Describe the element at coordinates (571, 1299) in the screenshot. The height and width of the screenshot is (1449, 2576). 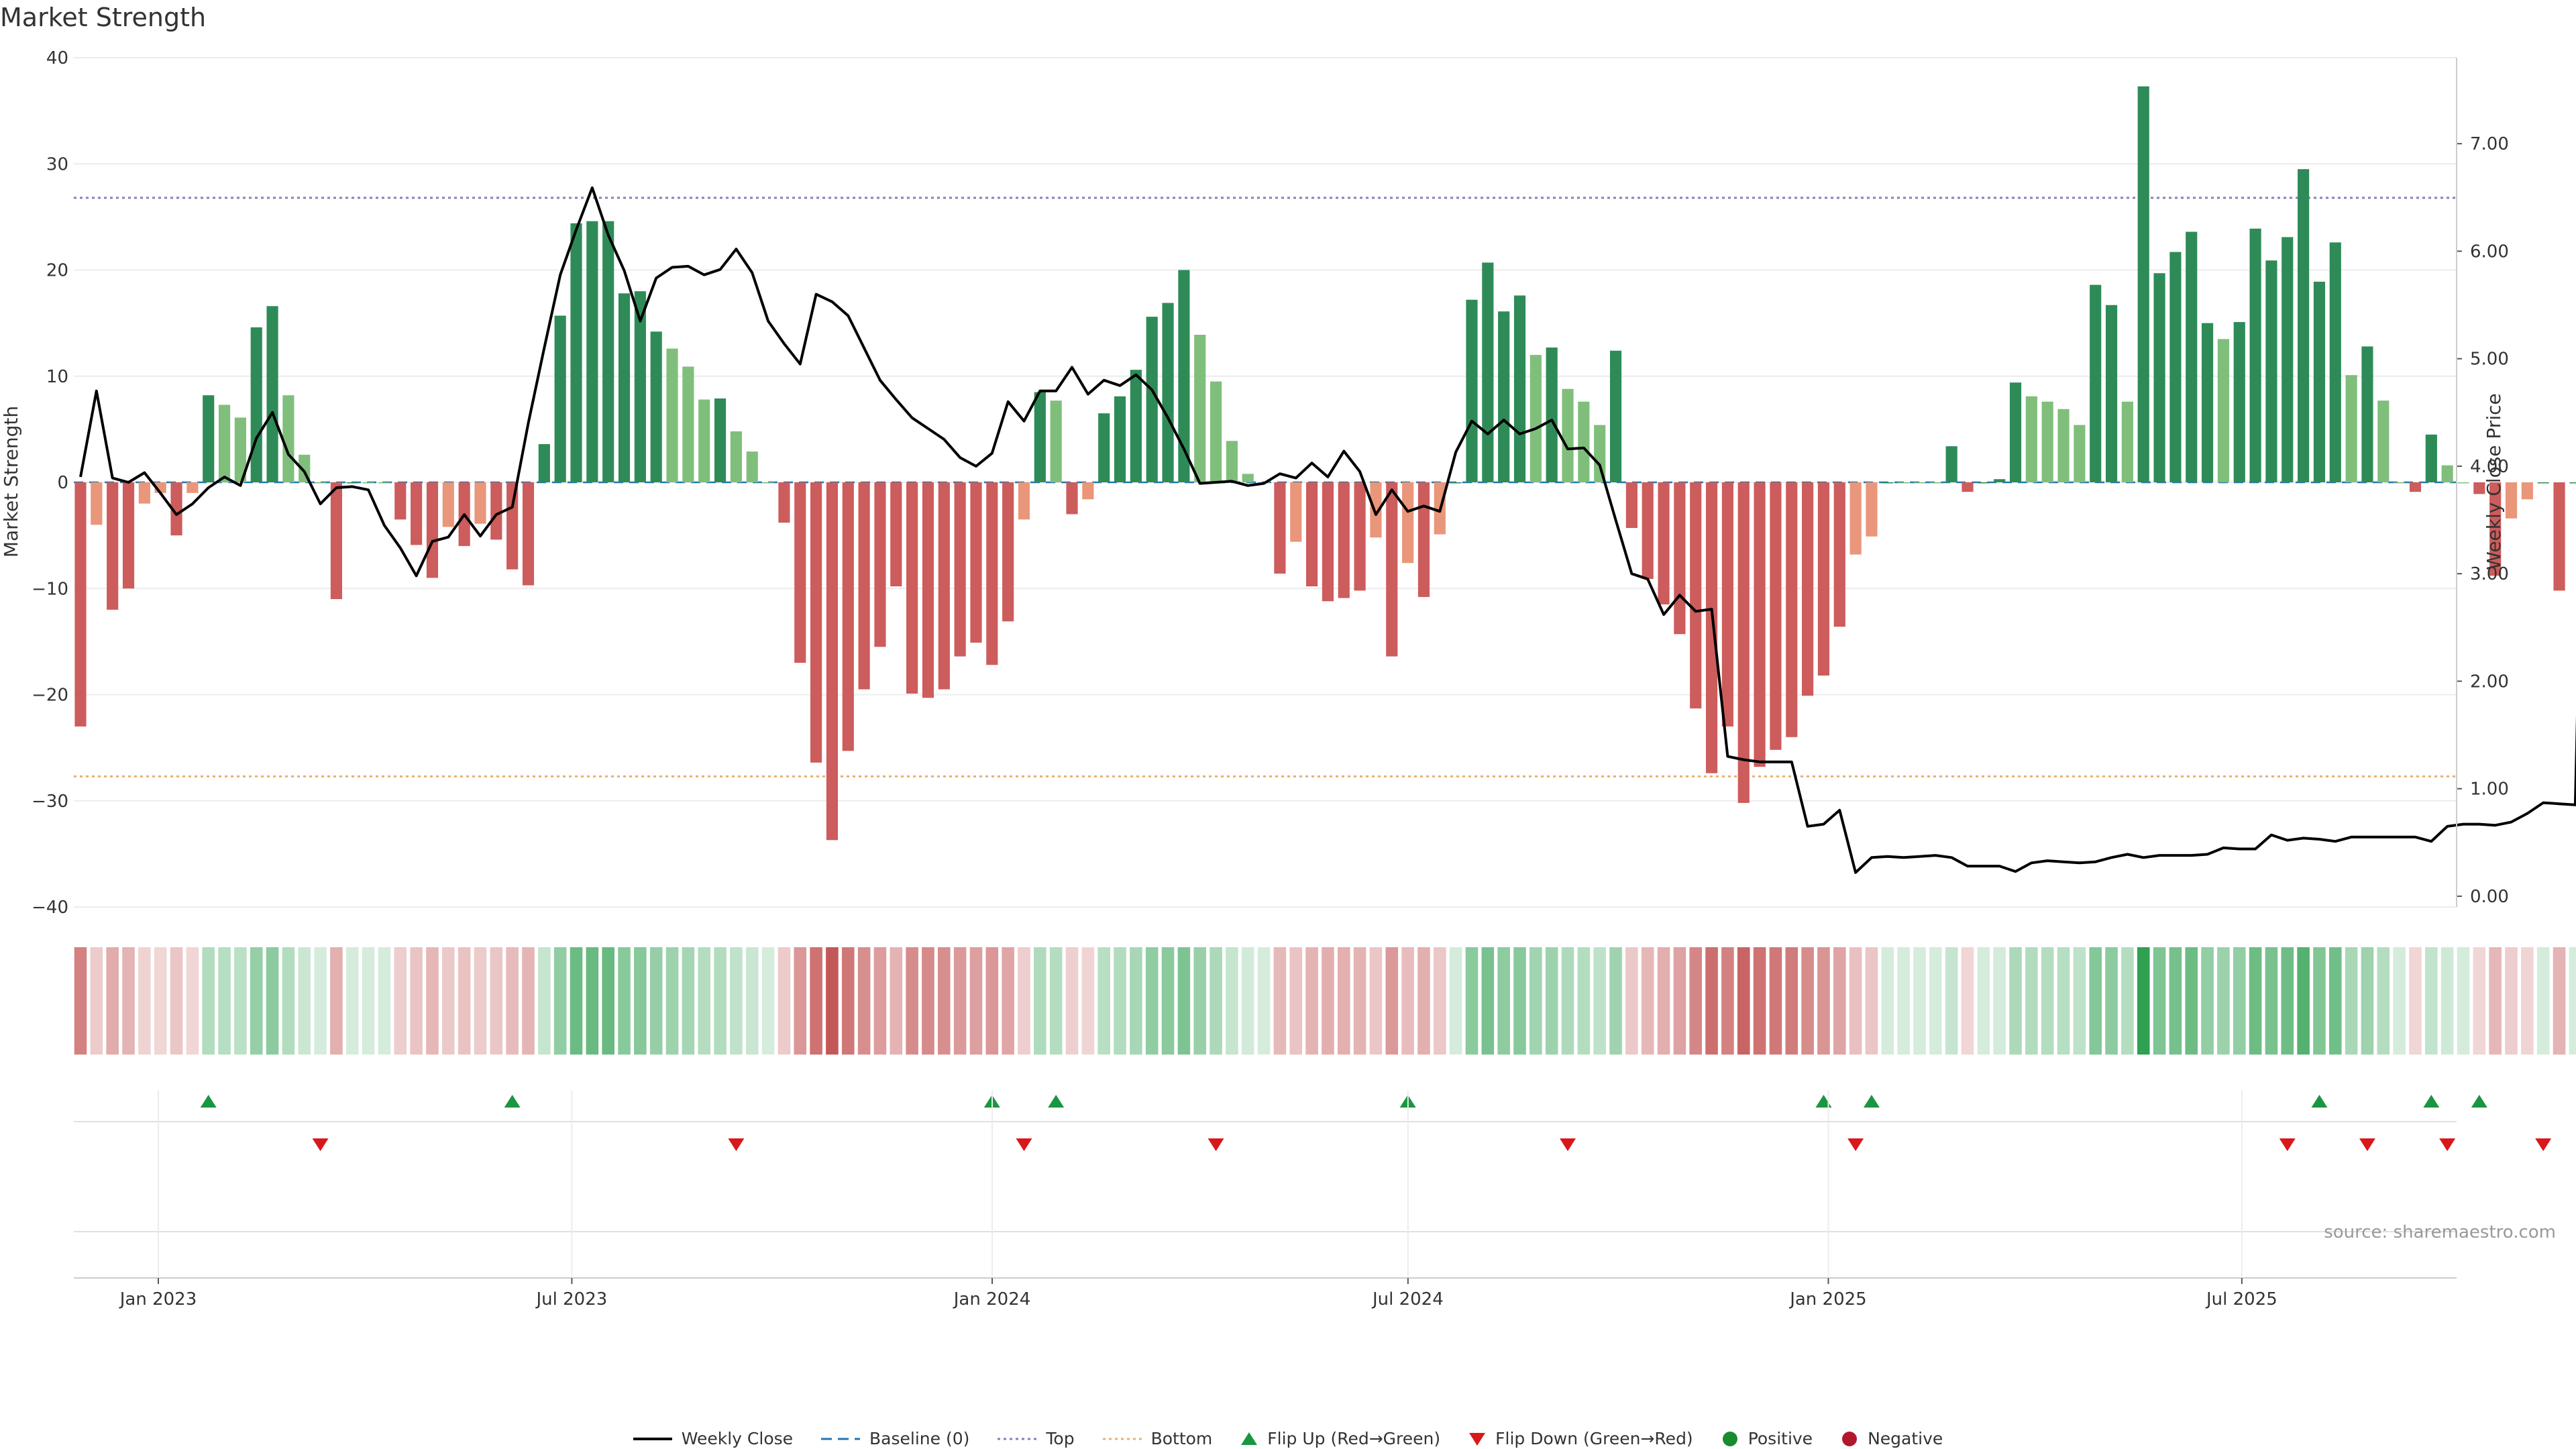
I see `x-tick-label: Jul 2023` at that location.